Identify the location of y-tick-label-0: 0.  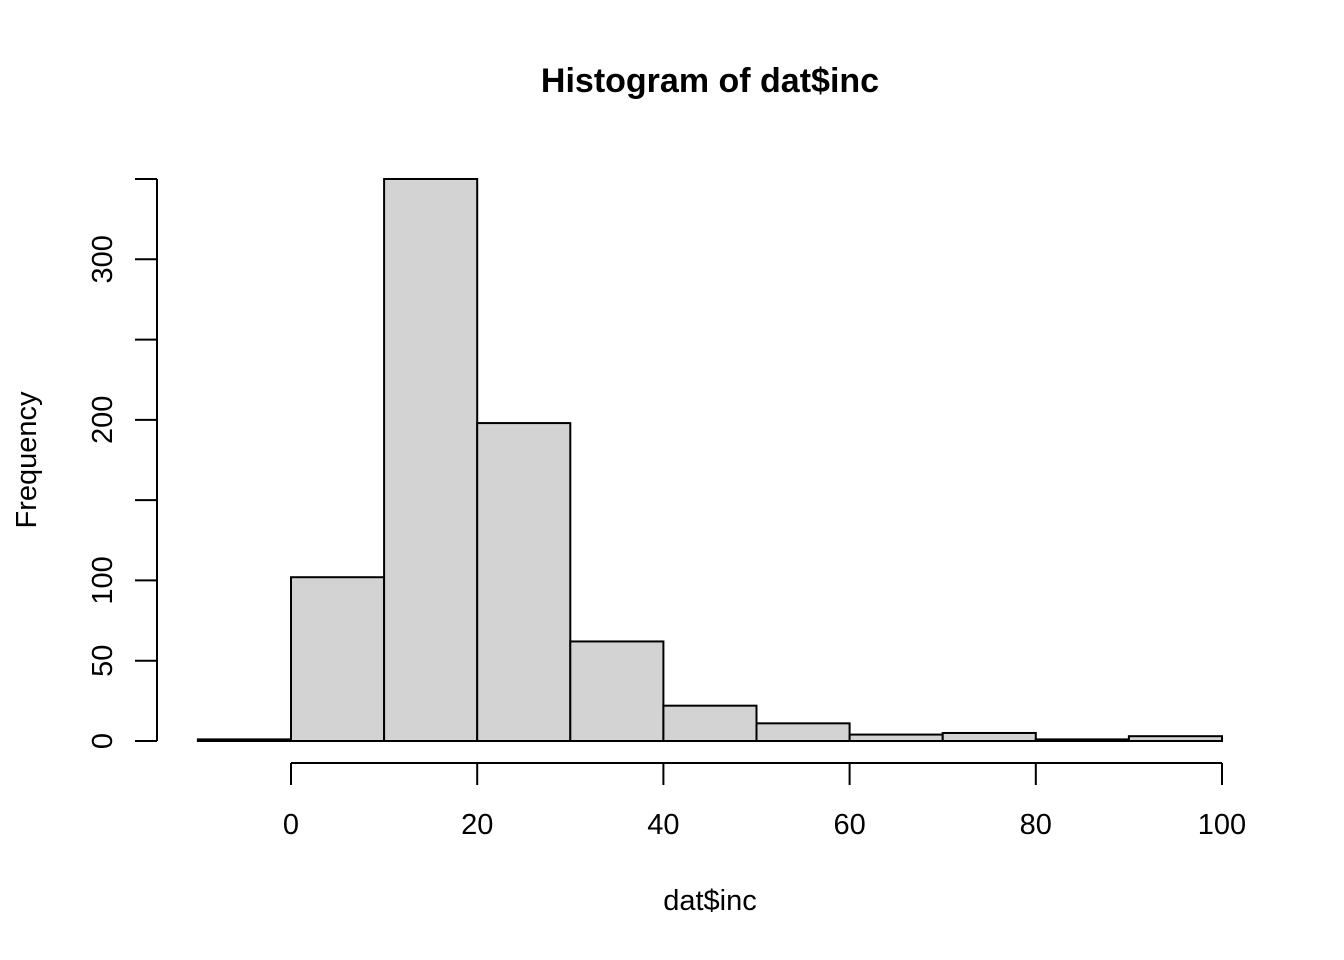
(103, 741).